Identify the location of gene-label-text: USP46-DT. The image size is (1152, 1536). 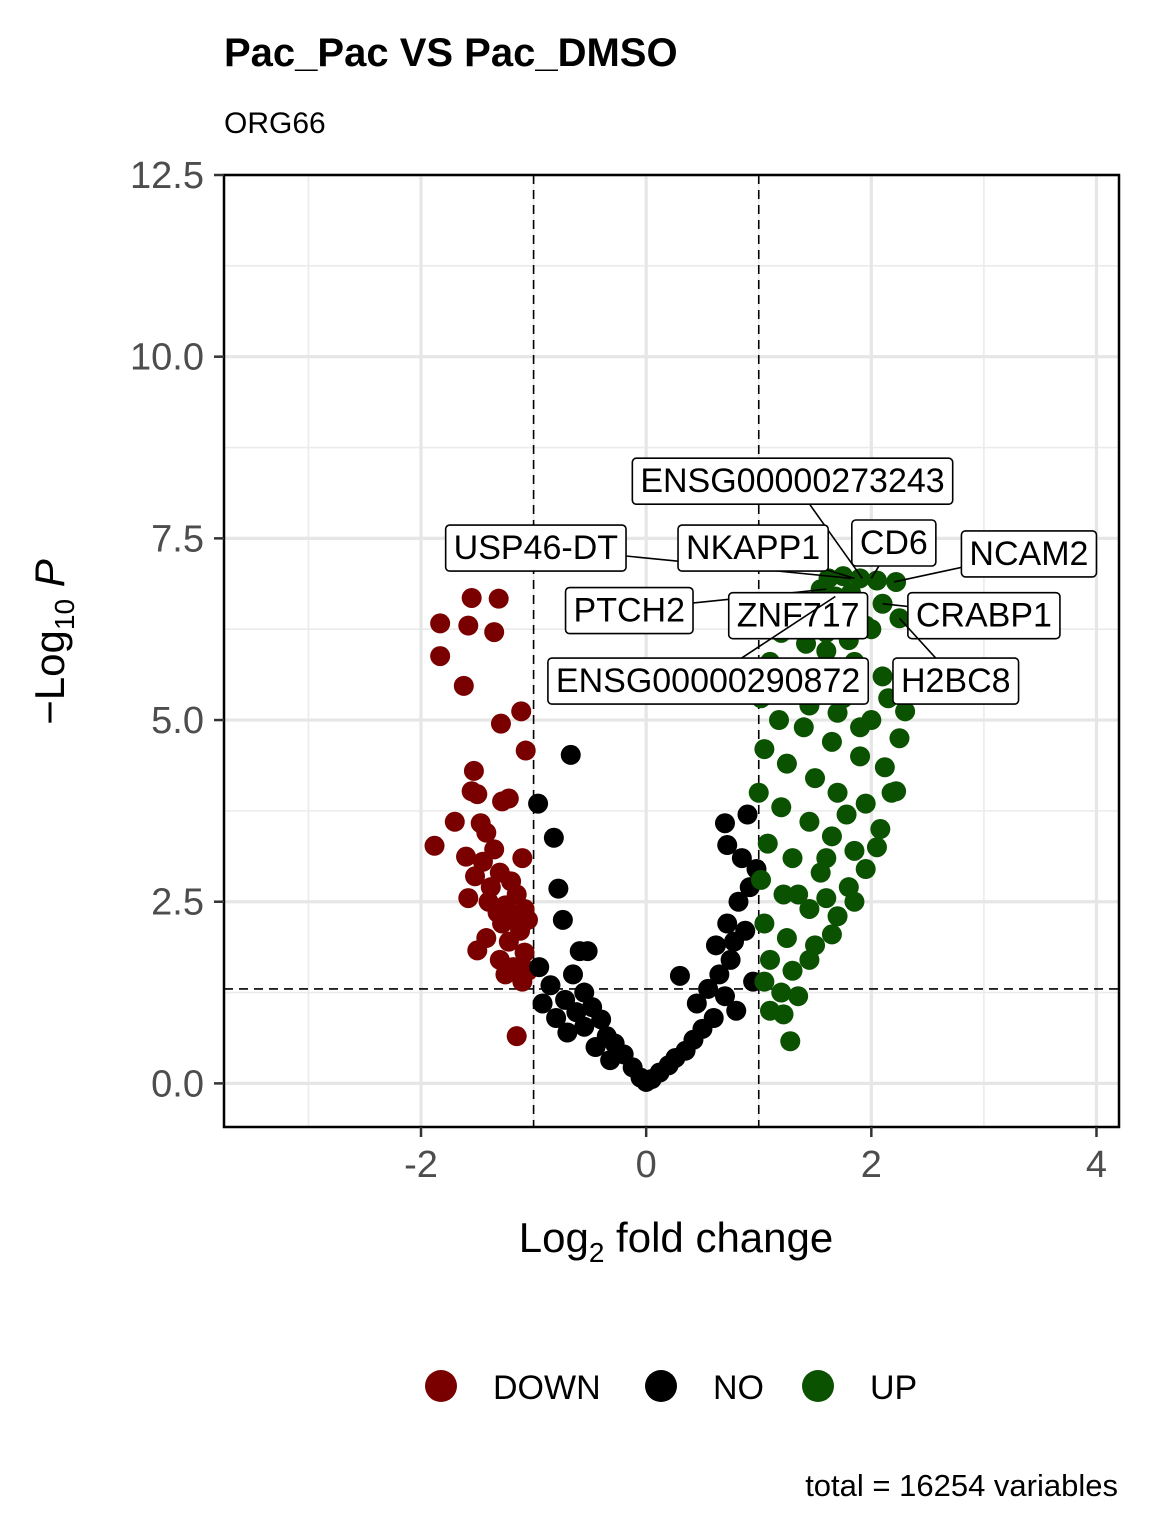
(536, 548).